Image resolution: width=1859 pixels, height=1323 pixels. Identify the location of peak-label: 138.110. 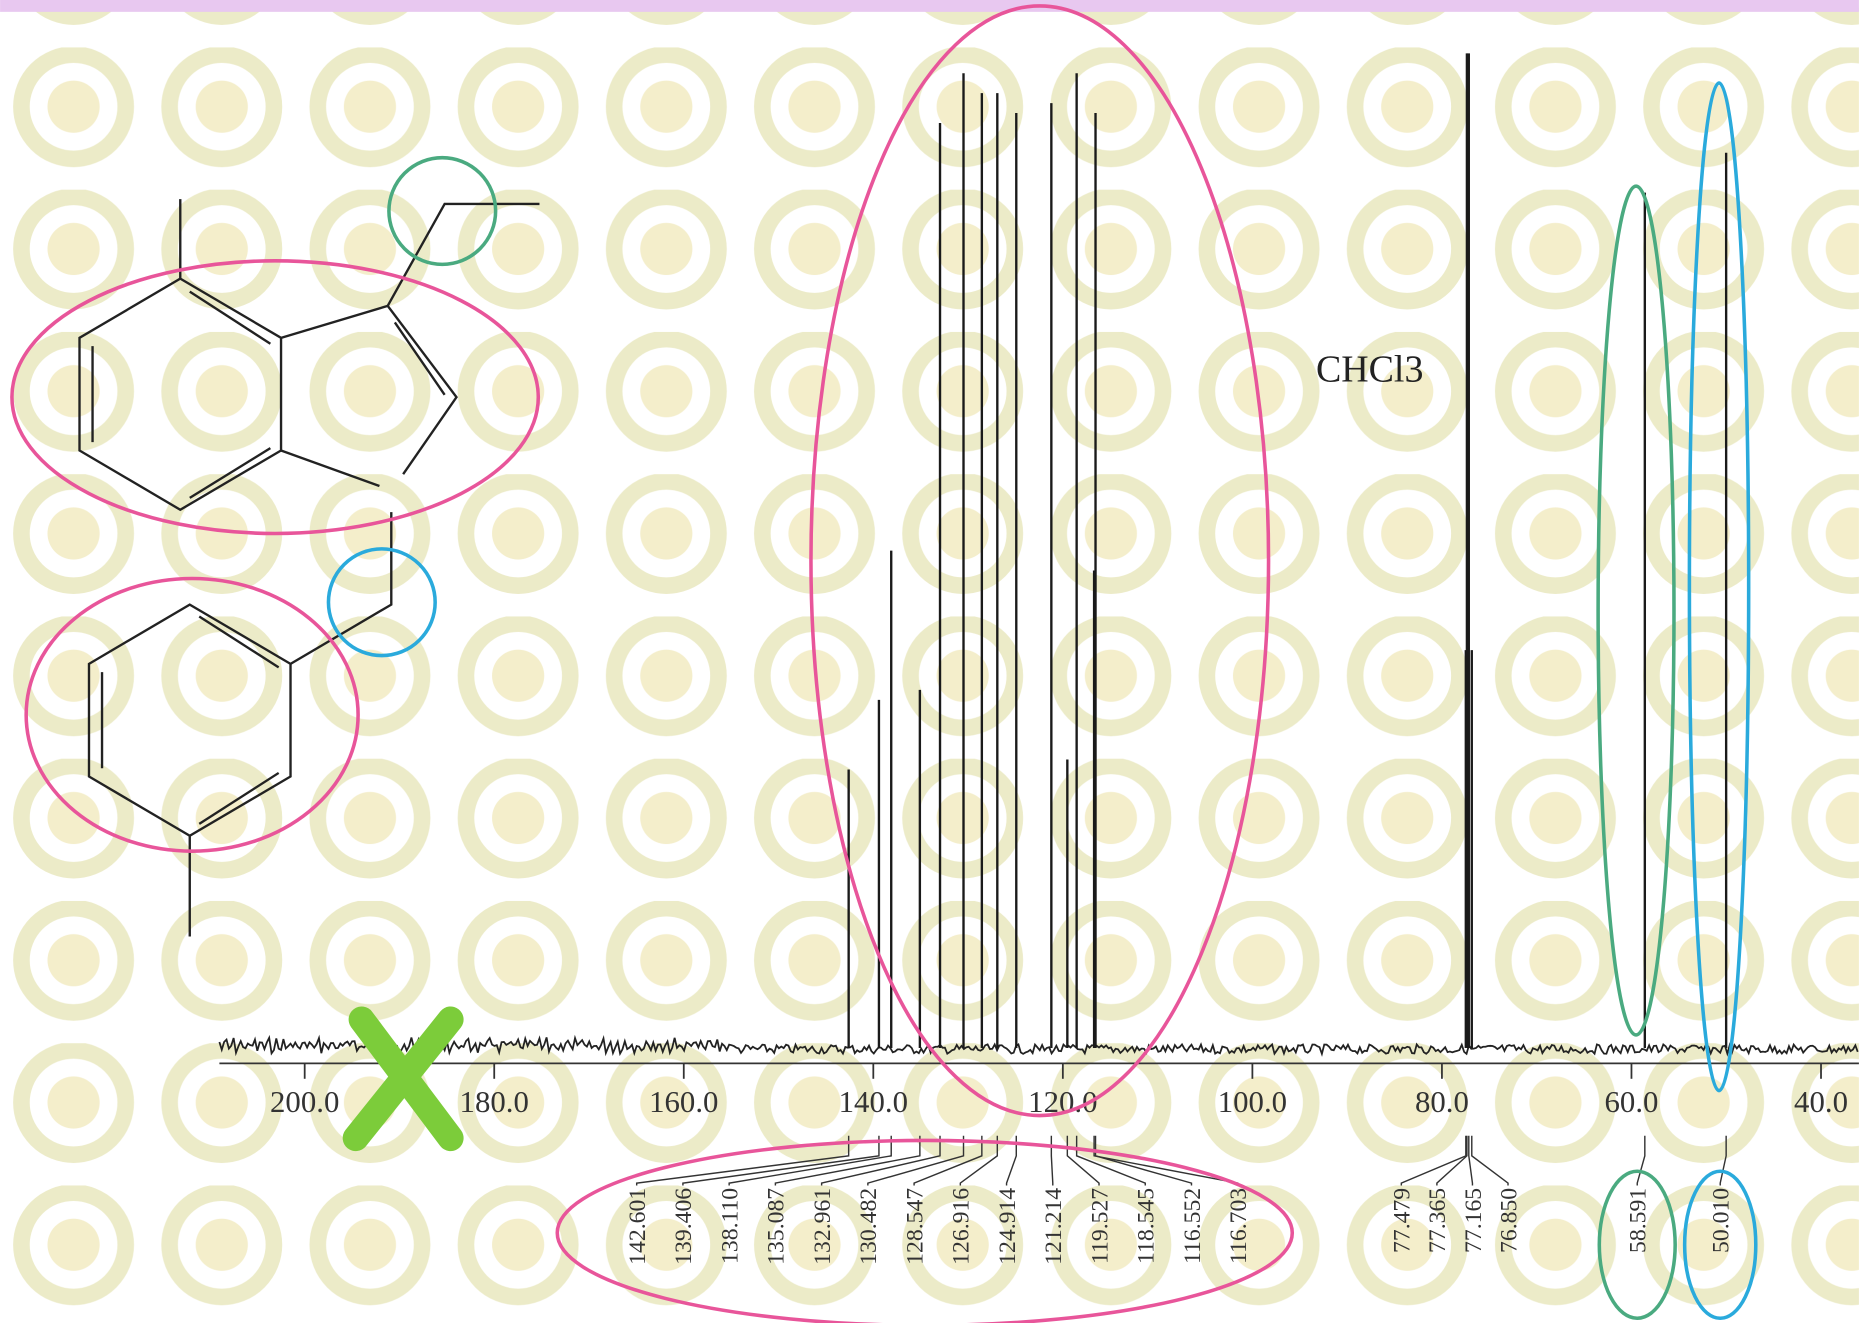
(730, 1226).